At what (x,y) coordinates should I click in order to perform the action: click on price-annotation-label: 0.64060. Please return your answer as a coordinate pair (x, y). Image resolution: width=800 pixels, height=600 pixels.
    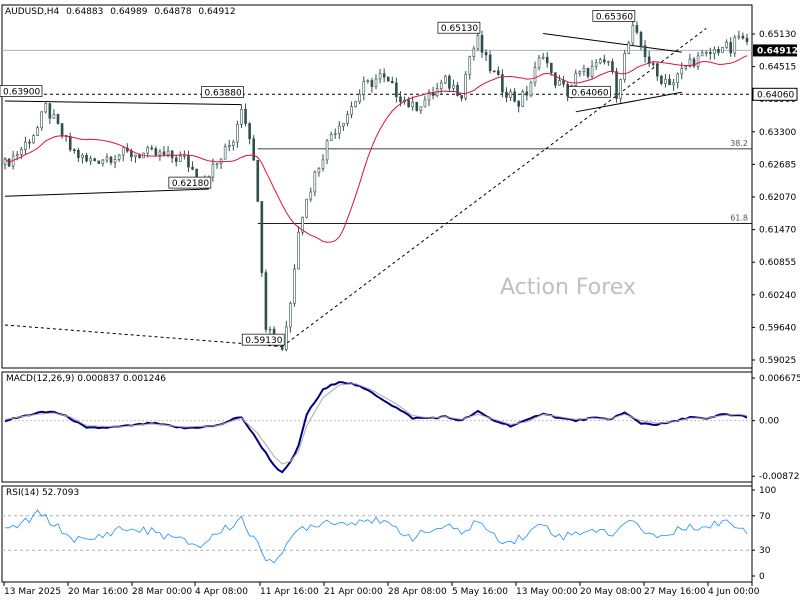
    Looking at the image, I should click on (589, 93).